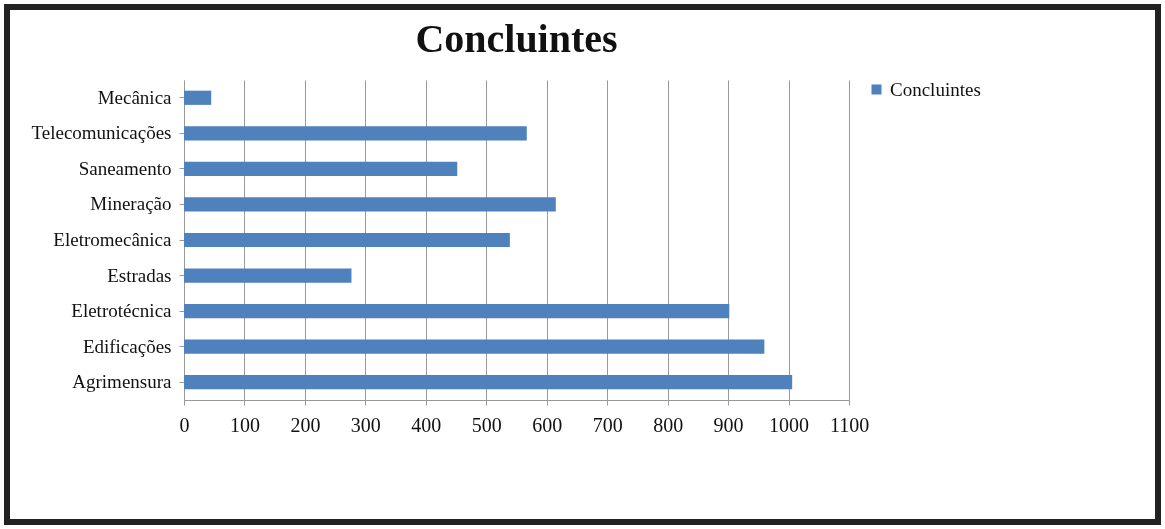  What do you see at coordinates (426, 424) in the screenshot?
I see `x-tick-label: 400` at bounding box center [426, 424].